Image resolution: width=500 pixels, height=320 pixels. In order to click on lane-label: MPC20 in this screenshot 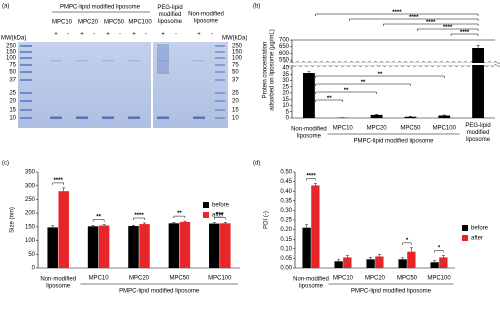, I will do `click(88, 23)`.